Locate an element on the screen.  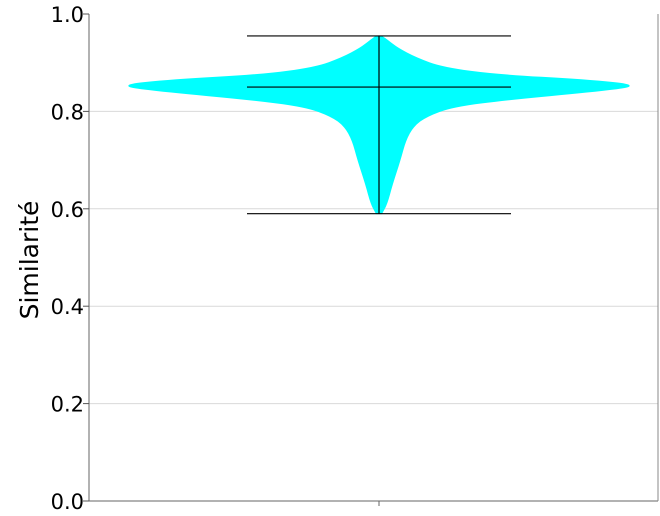
y-tick-label: 0.0 is located at coordinates (67, 502).